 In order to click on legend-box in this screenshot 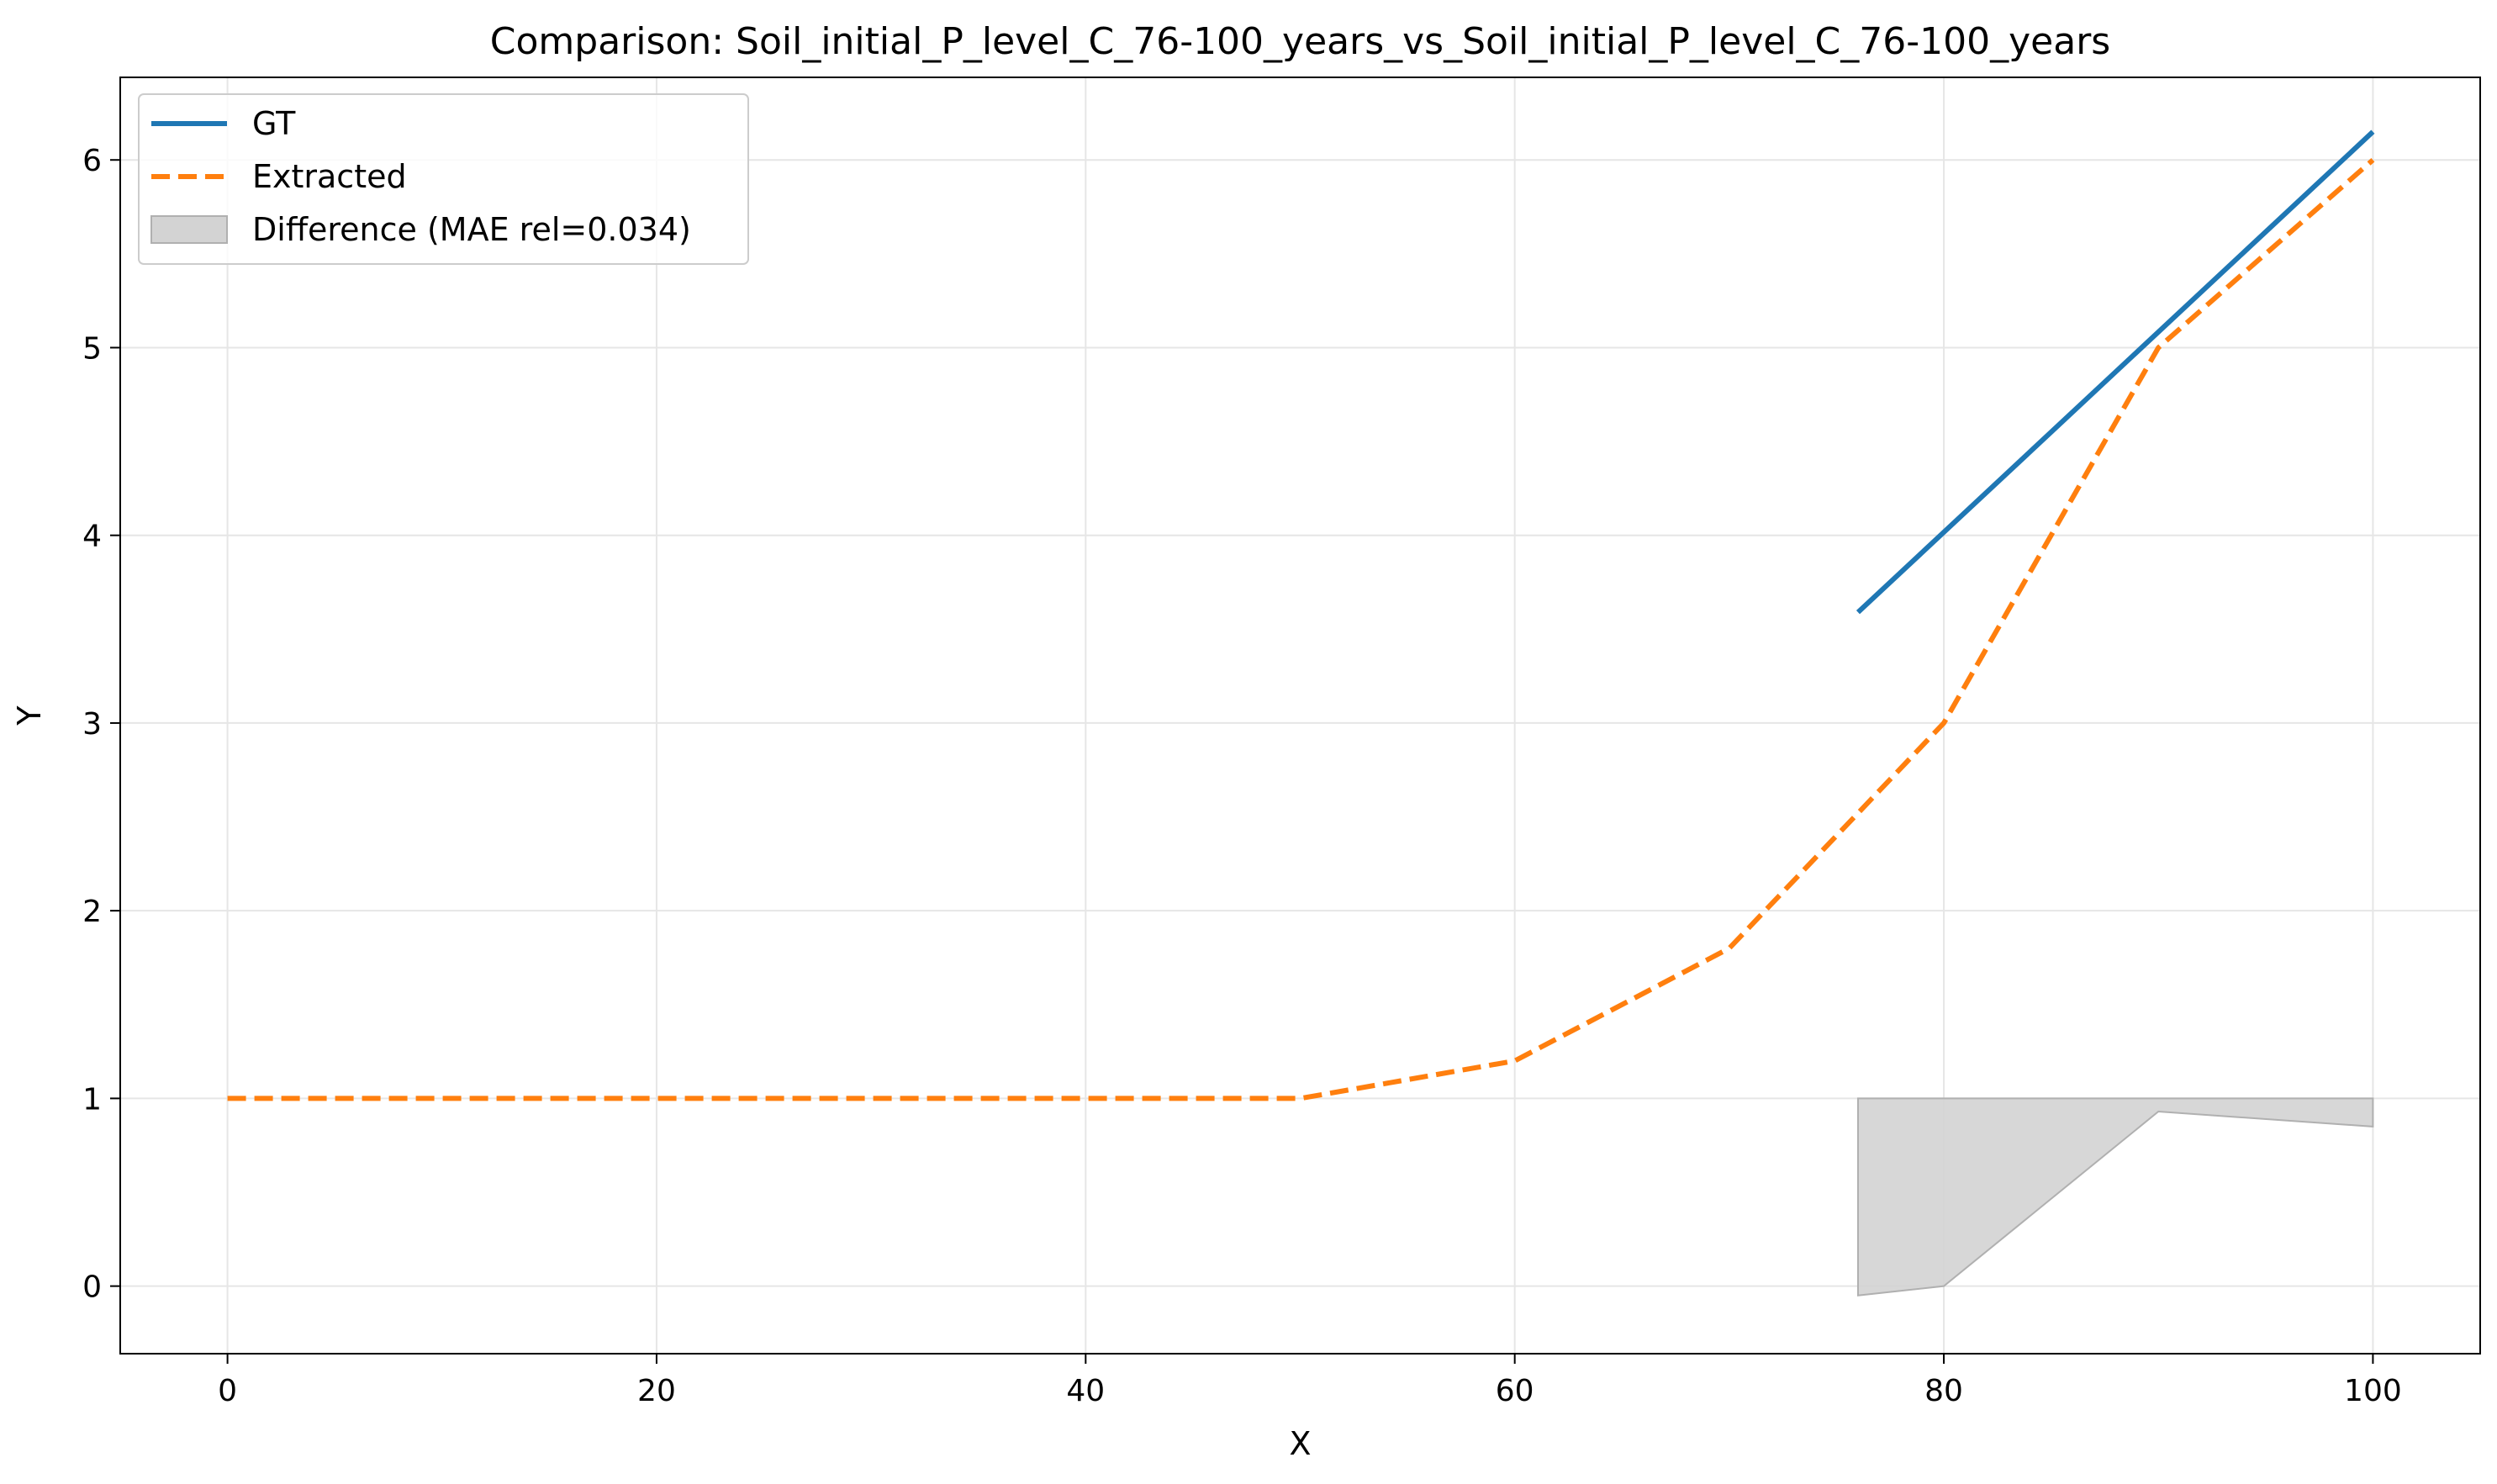, I will do `click(443, 179)`.